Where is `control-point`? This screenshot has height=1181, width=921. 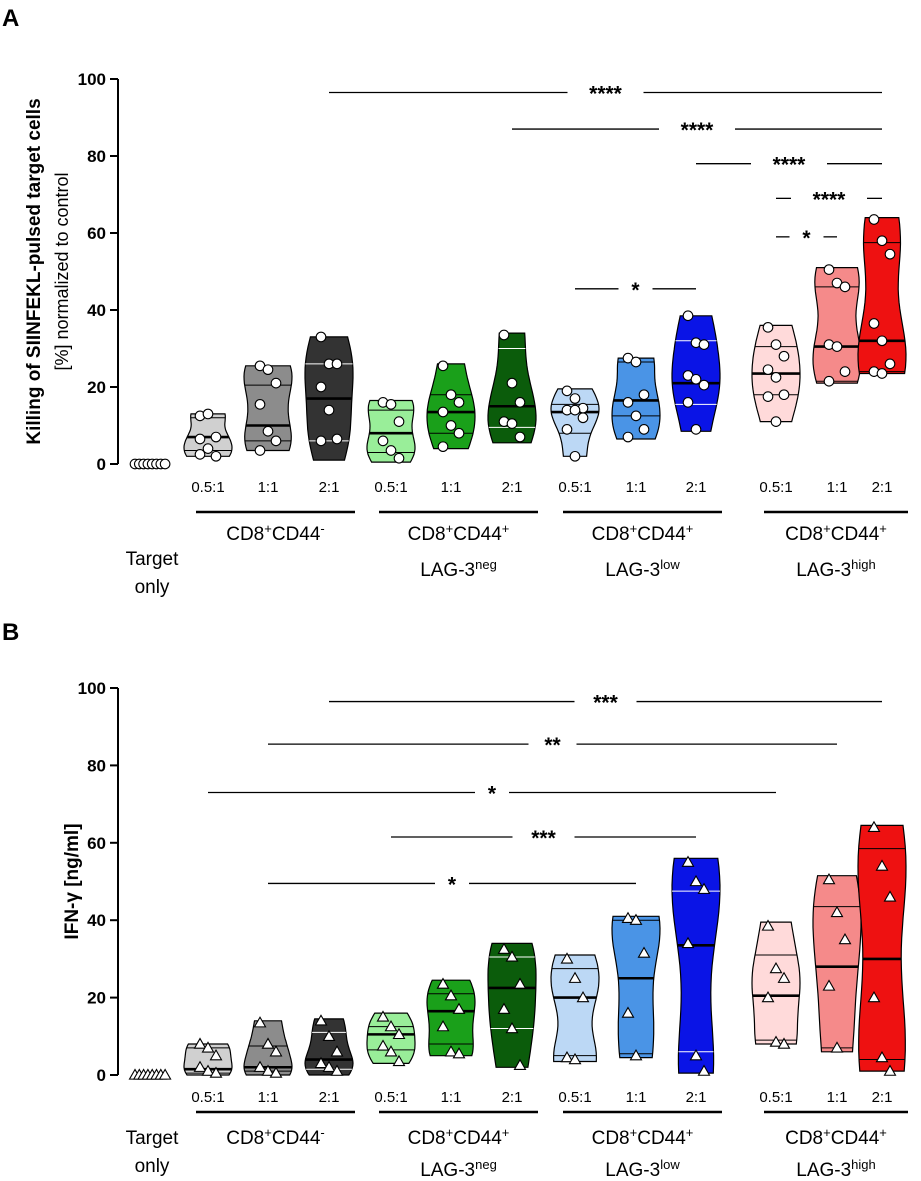 control-point is located at coordinates (165, 1074).